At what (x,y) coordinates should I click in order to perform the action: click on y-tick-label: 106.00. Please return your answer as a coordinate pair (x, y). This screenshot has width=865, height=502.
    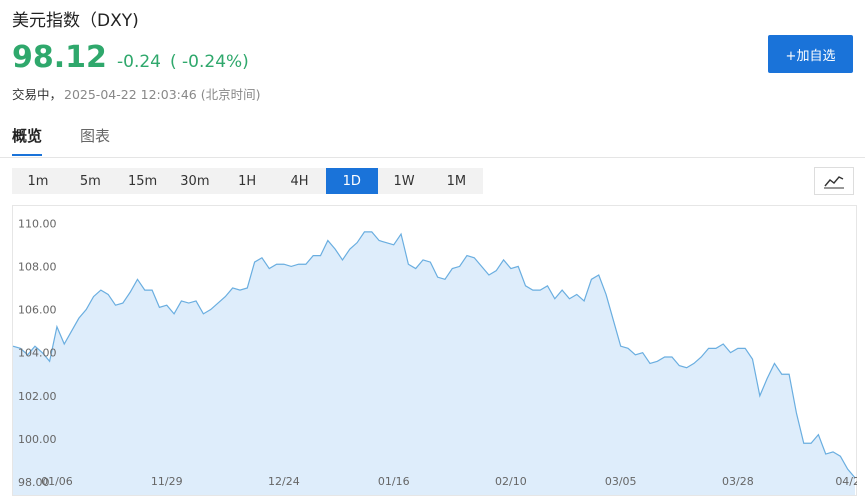
    Looking at the image, I should click on (37, 310).